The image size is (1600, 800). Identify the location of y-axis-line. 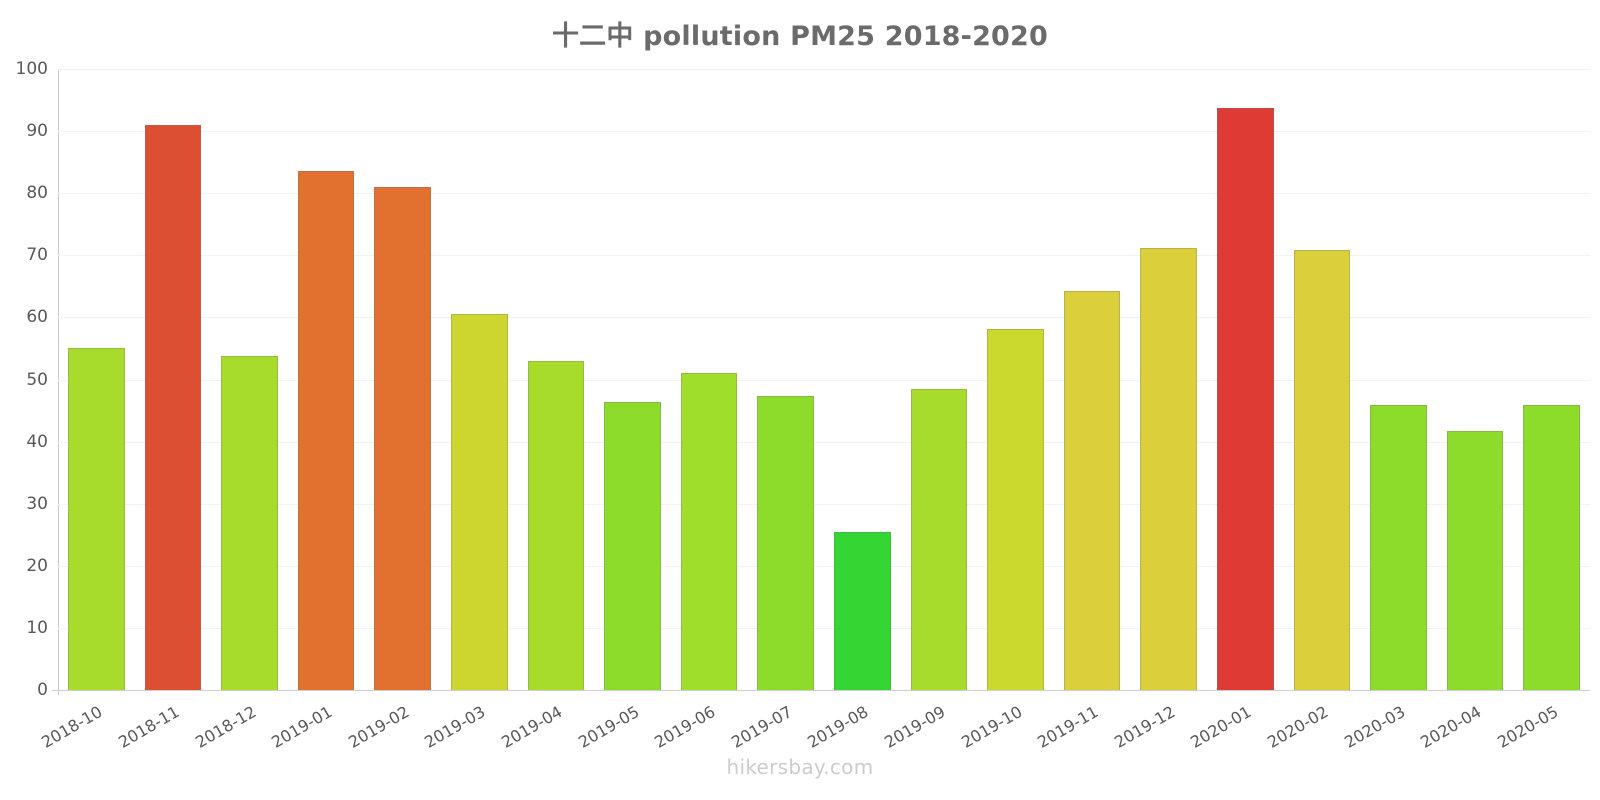
(58, 382).